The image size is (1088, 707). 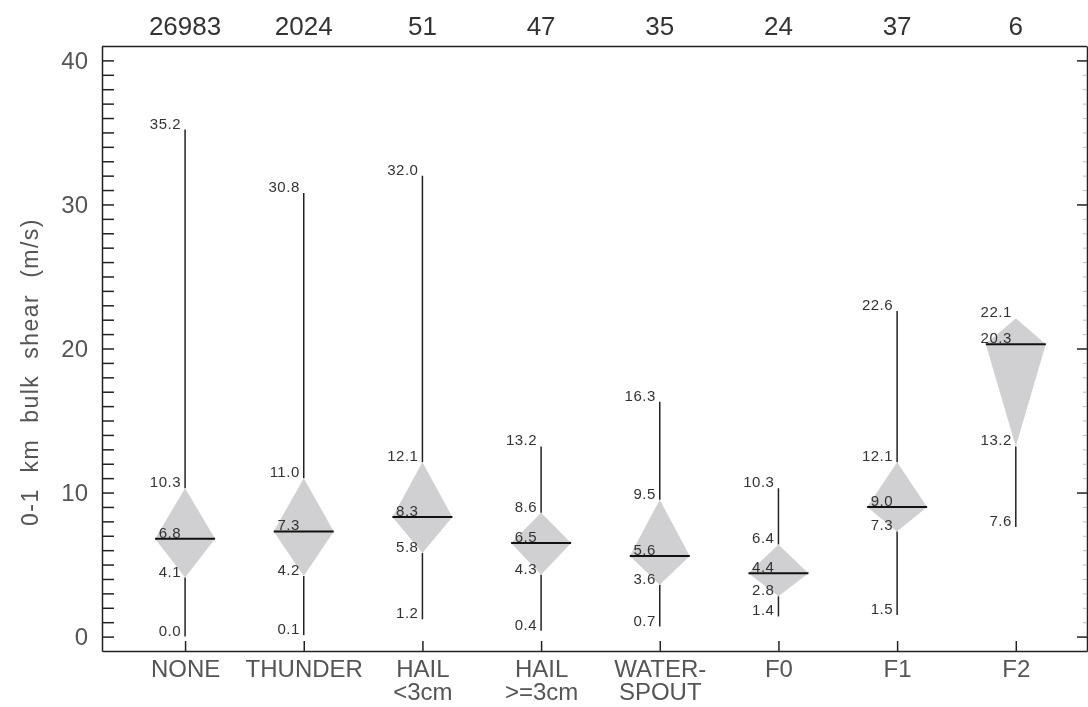 I want to click on annotation: 4.4, so click(x=763, y=567).